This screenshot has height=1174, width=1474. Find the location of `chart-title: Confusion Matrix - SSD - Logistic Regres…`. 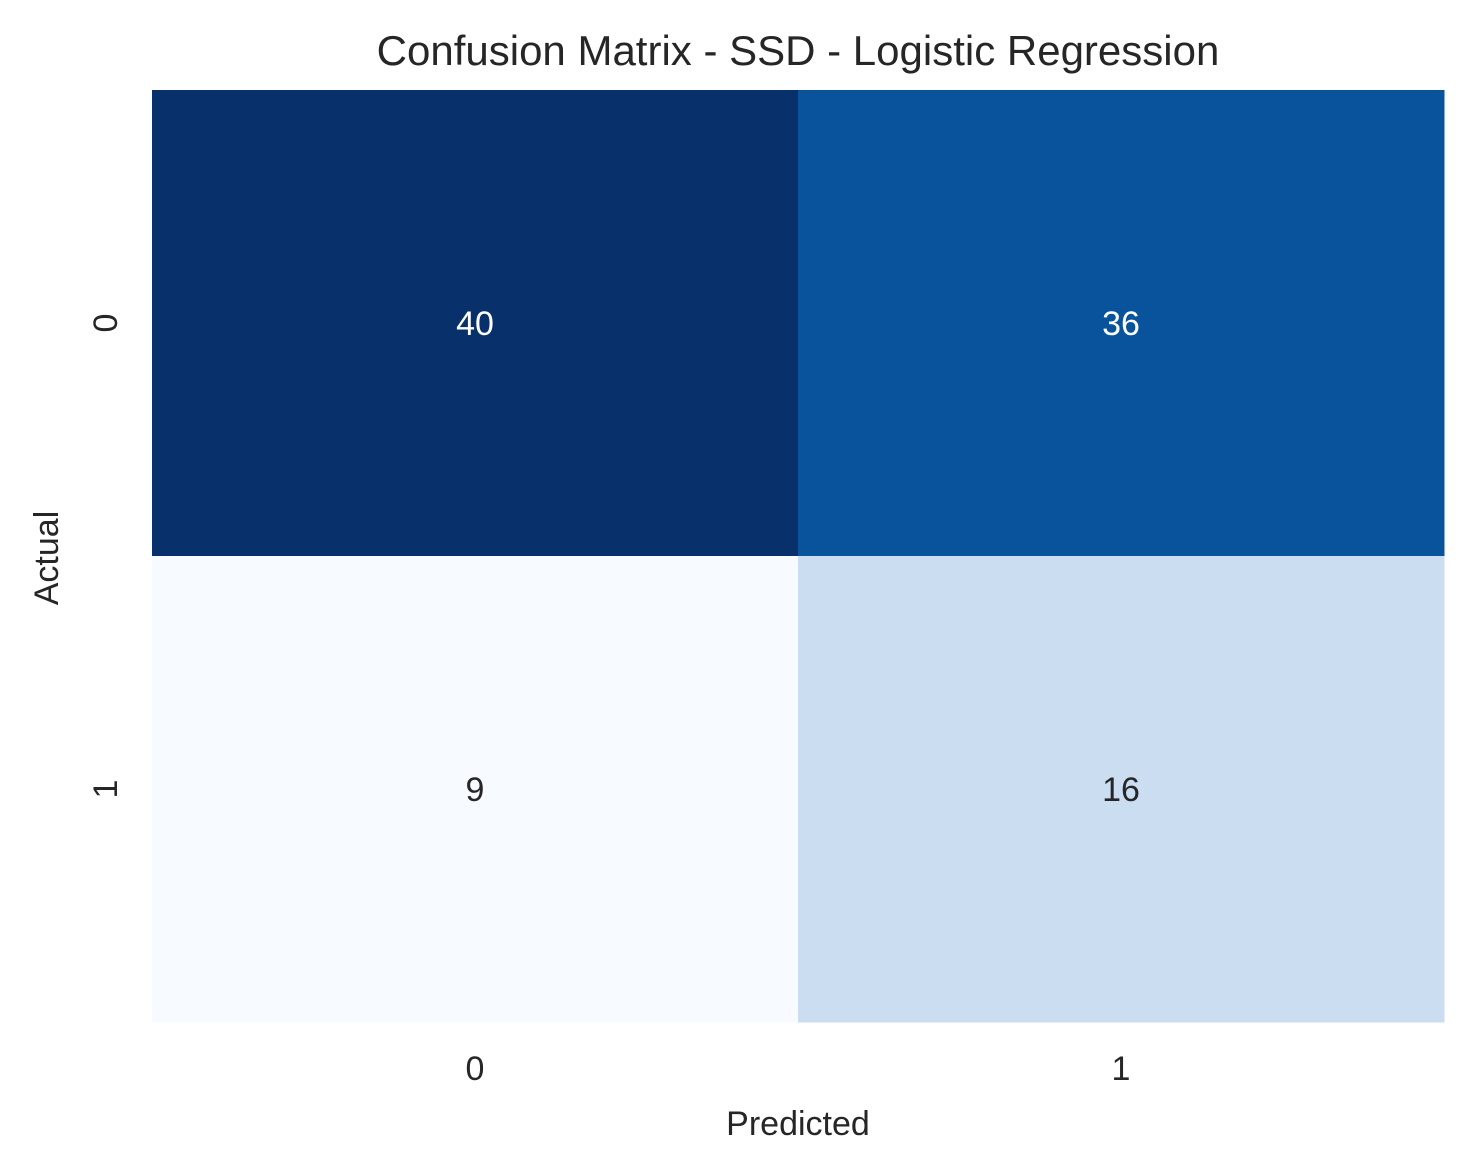

chart-title: Confusion Matrix - SSD - Logistic Regres… is located at coordinates (798, 50).